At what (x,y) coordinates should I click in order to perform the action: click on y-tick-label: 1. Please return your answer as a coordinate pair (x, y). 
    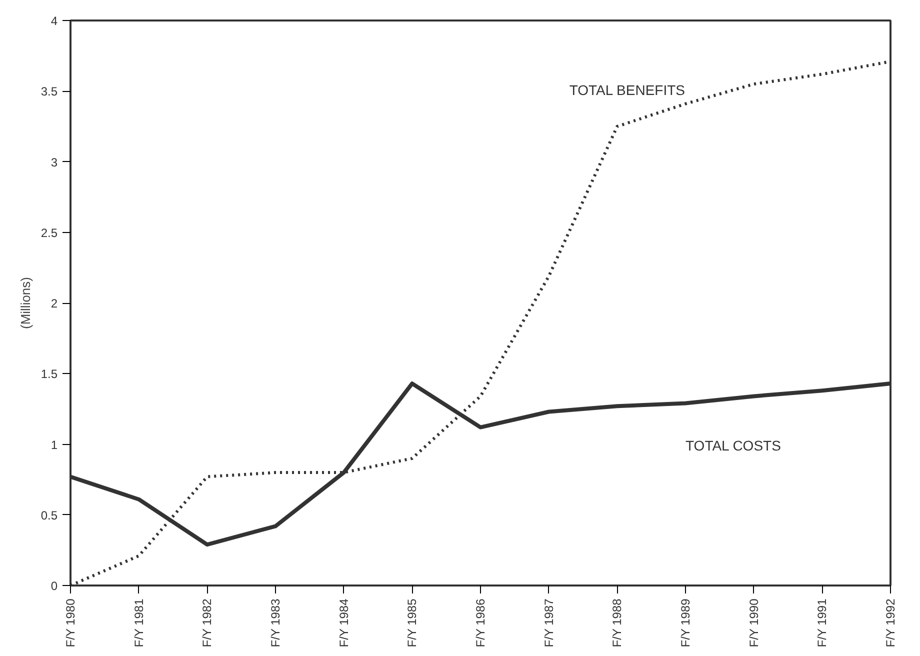
    Looking at the image, I should click on (54, 445).